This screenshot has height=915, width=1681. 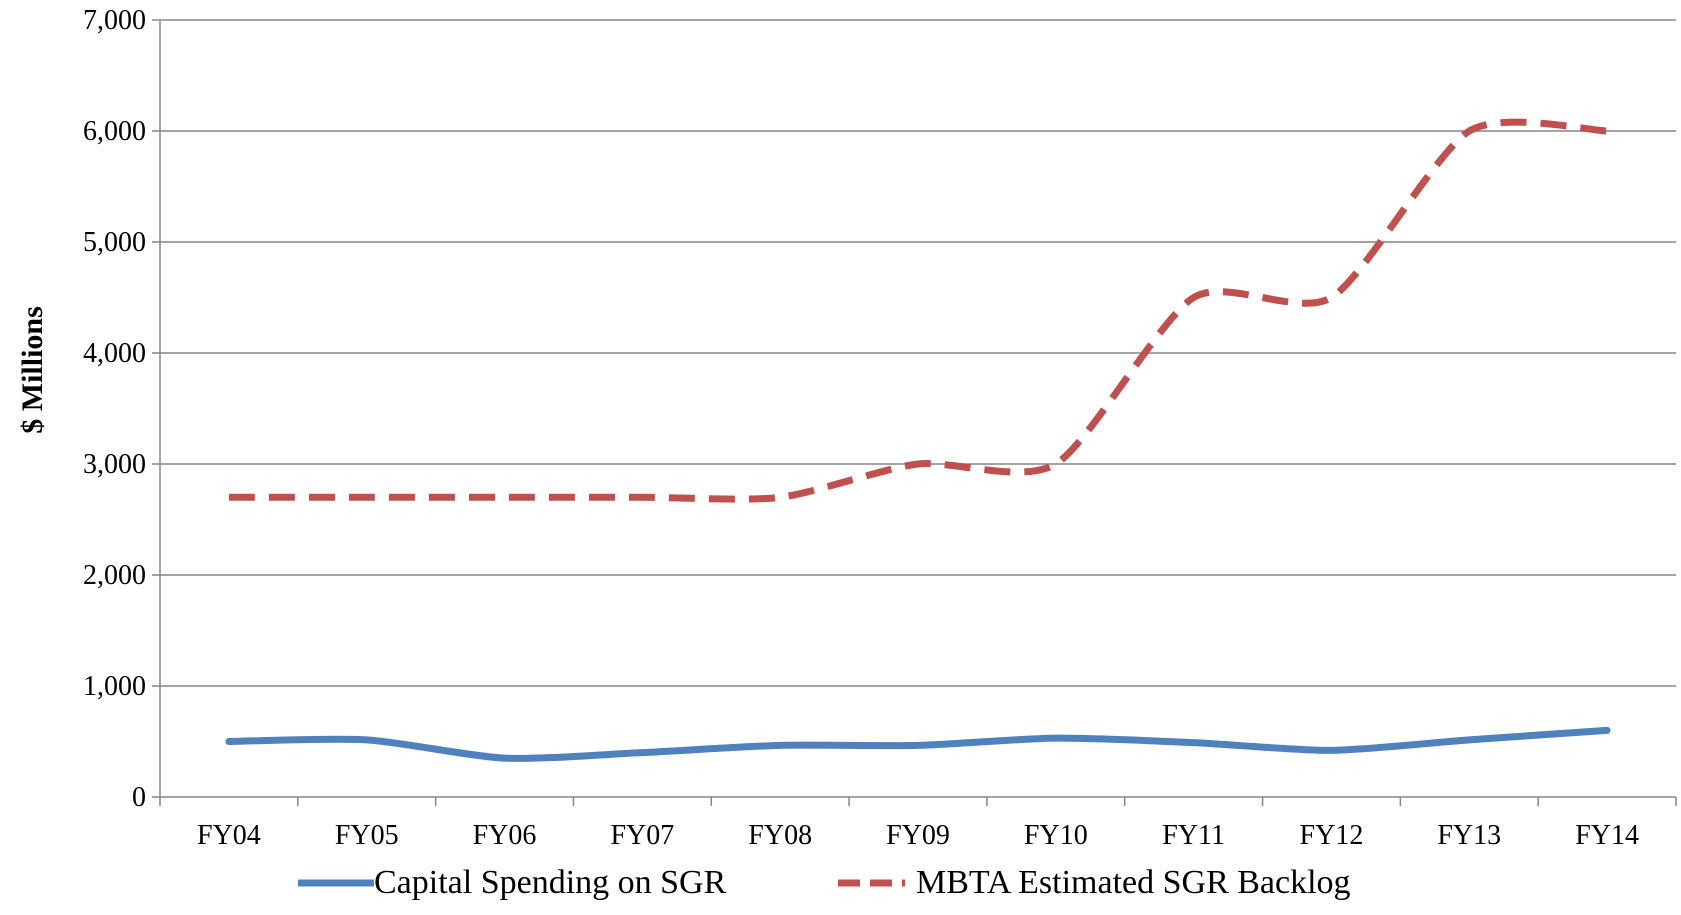 What do you see at coordinates (1056, 835) in the screenshot?
I see `x-tick-label: FY10` at bounding box center [1056, 835].